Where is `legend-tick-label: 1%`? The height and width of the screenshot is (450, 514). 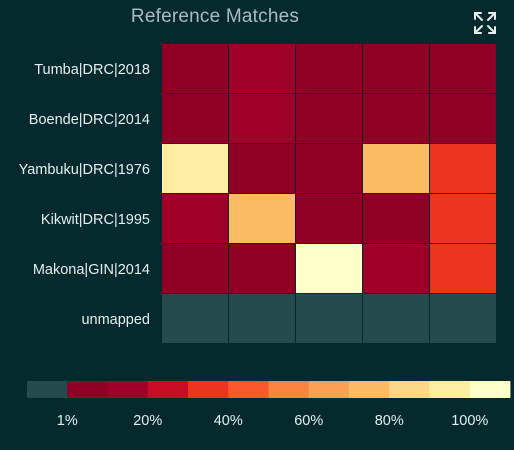 legend-tick-label: 1% is located at coordinates (67, 421).